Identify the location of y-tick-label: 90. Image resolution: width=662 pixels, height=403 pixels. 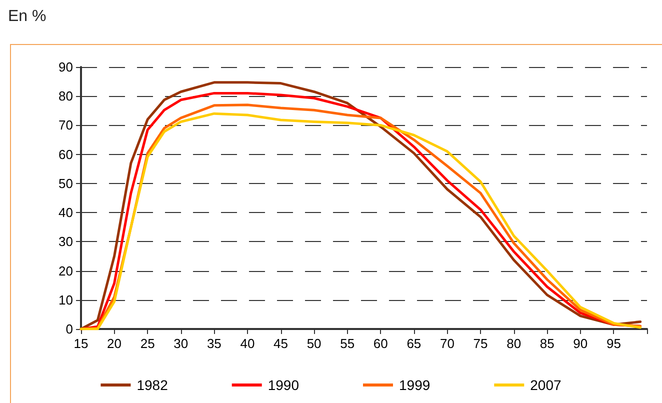
(65, 67).